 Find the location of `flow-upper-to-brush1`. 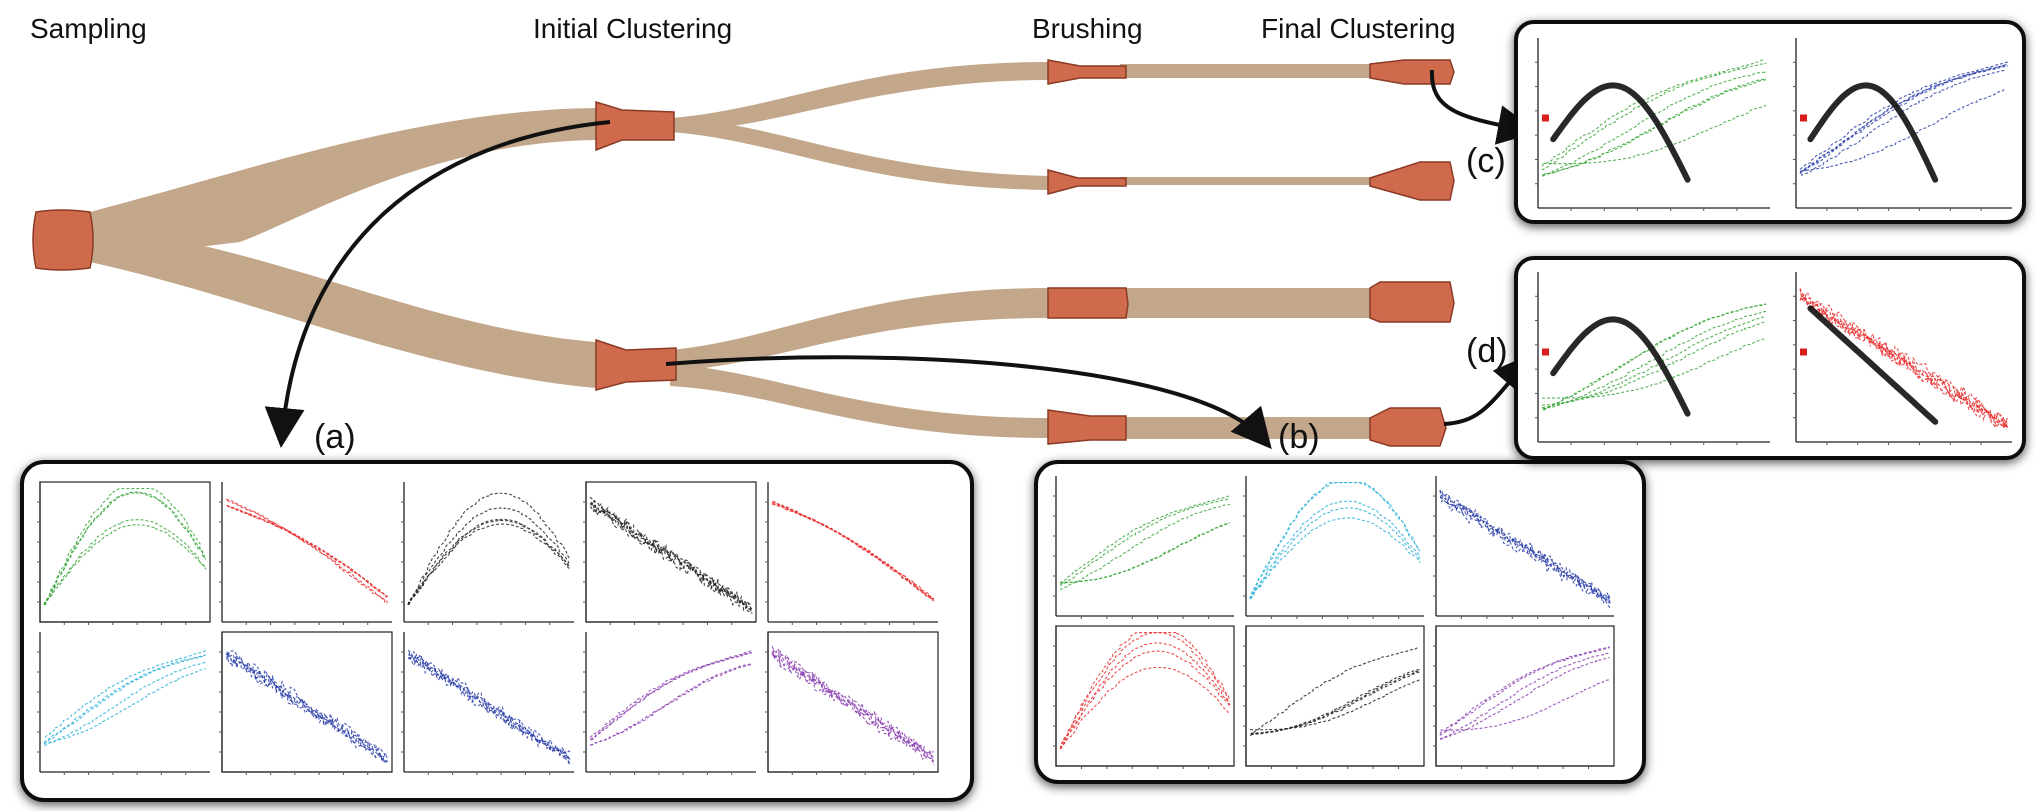

flow-upper-to-brush1 is located at coordinates (860, 97).